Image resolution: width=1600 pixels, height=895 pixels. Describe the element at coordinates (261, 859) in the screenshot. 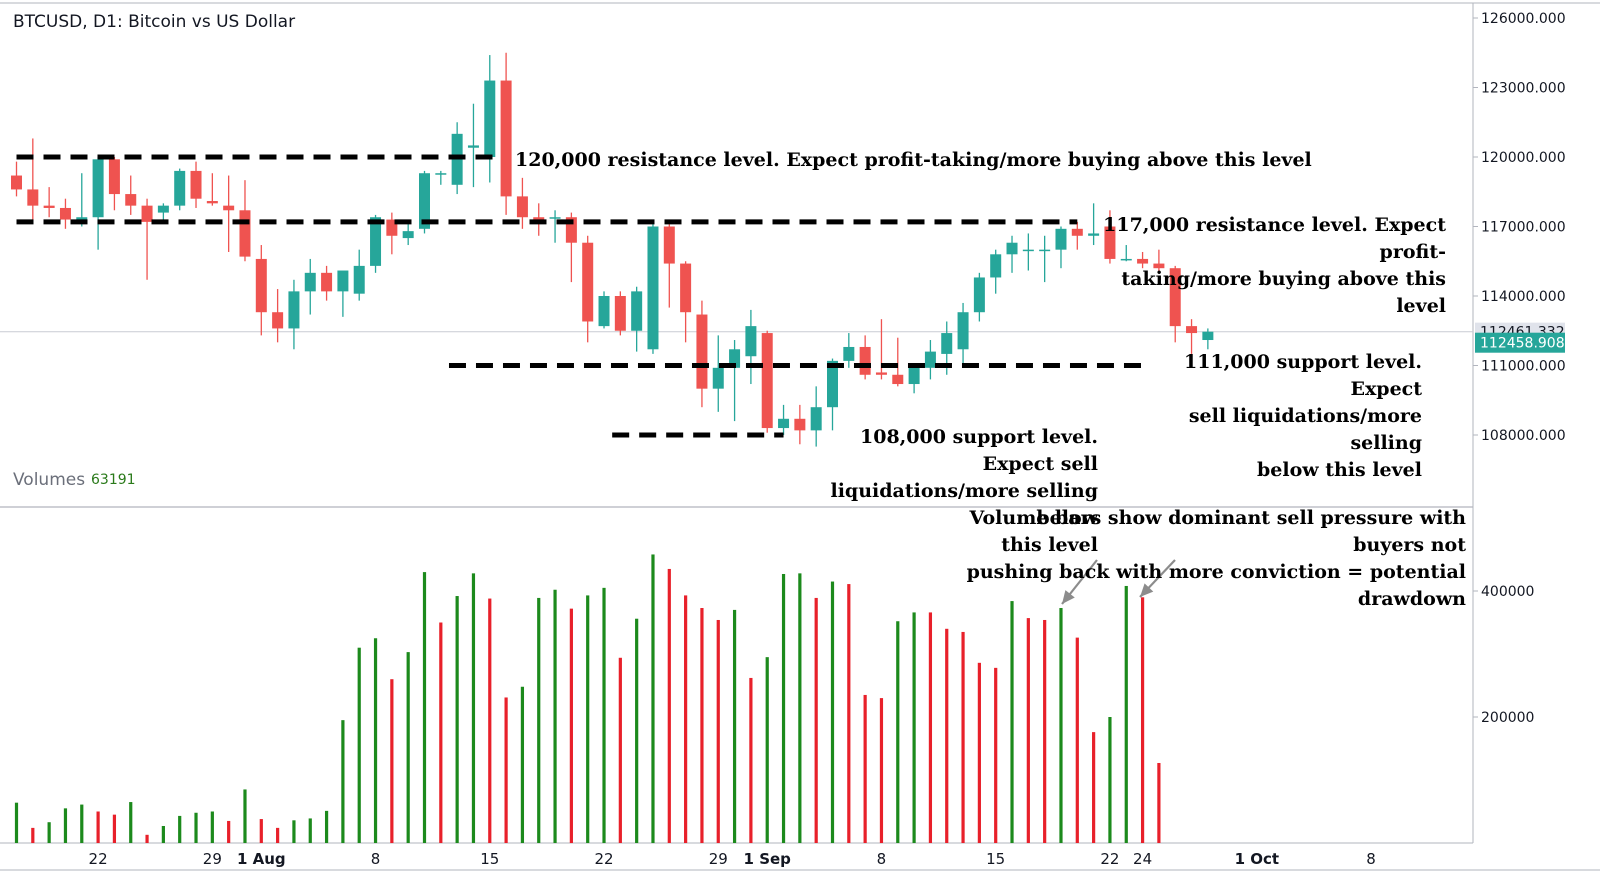

I see `time-tick-label: 1 Aug` at that location.